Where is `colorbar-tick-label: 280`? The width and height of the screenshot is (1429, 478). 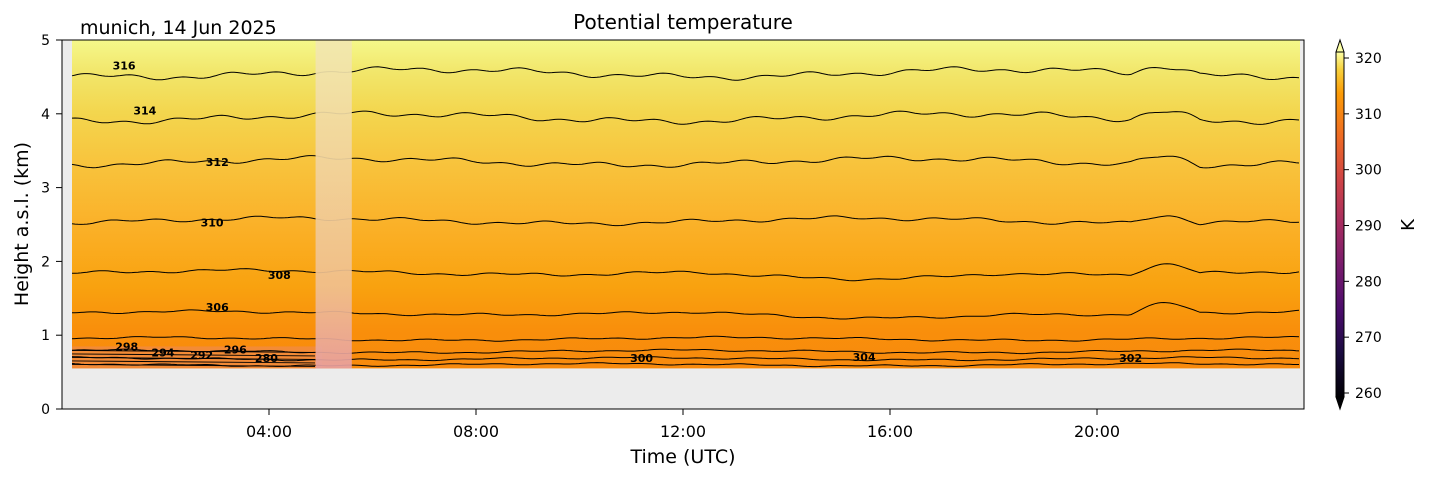 colorbar-tick-label: 280 is located at coordinates (1368, 282).